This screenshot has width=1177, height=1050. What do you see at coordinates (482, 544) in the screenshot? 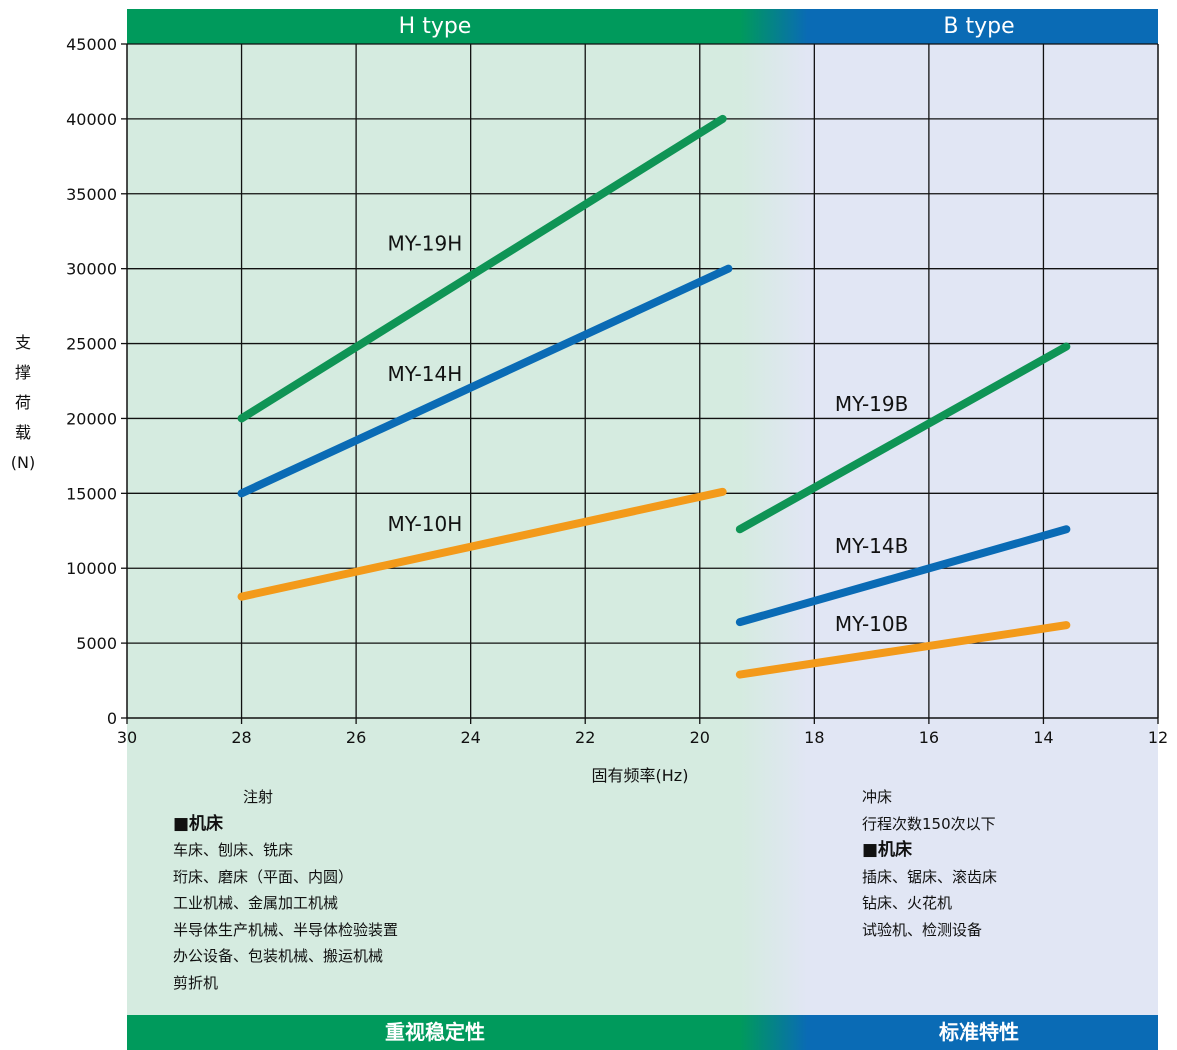
I see `series-line-my-10h` at bounding box center [482, 544].